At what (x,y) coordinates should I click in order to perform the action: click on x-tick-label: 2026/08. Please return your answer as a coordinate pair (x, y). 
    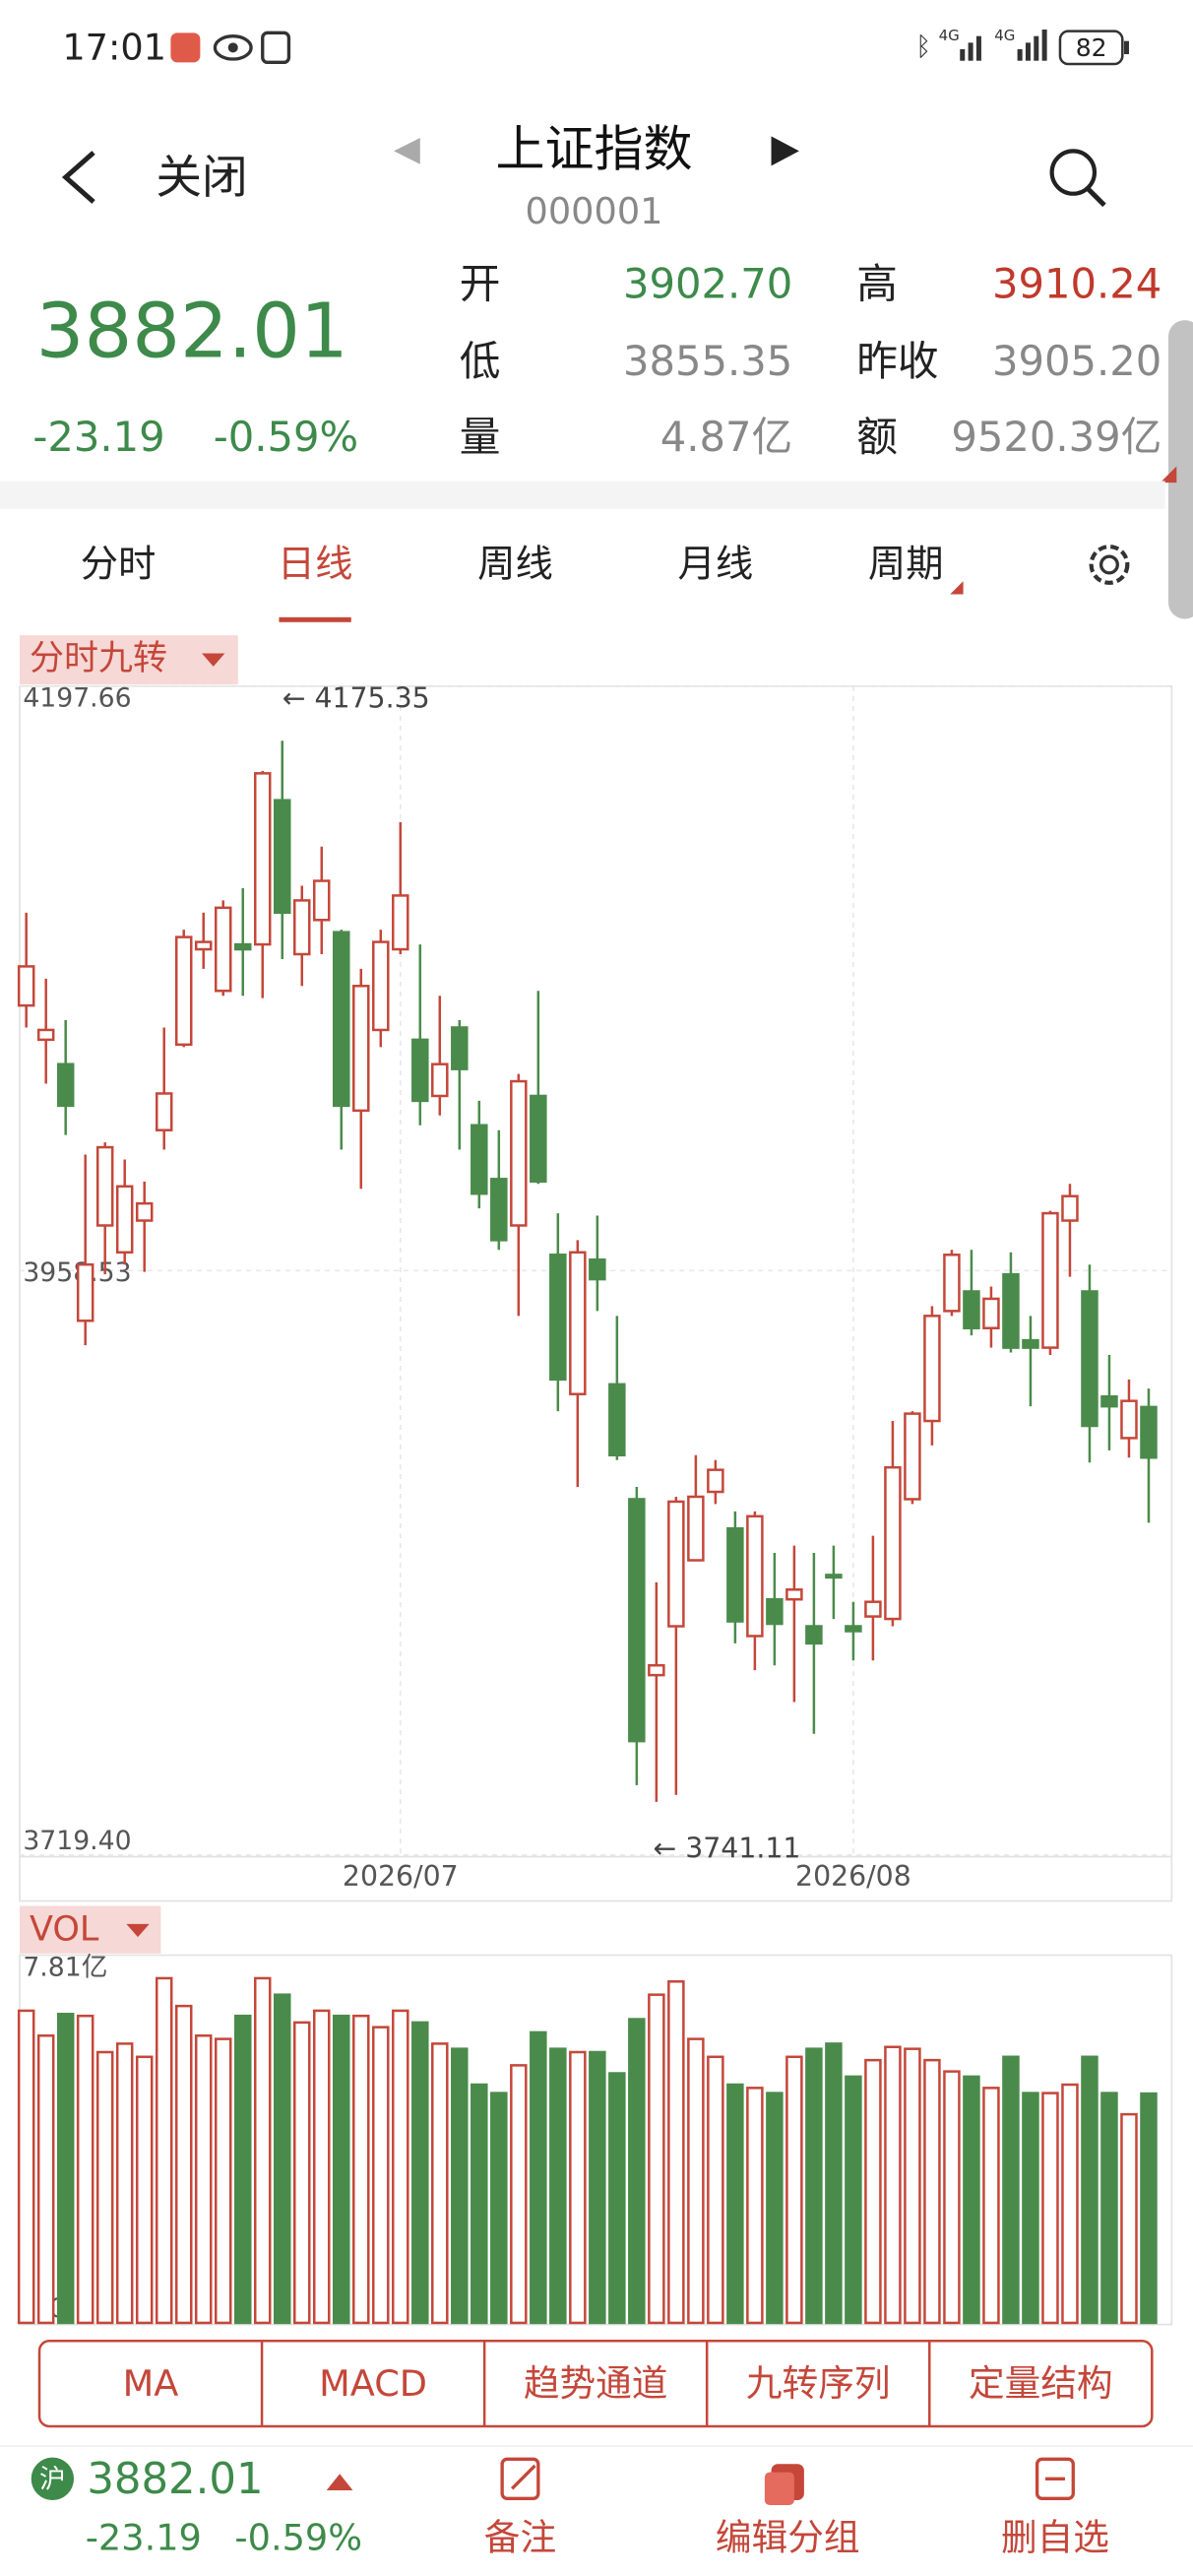
    Looking at the image, I should click on (853, 1876).